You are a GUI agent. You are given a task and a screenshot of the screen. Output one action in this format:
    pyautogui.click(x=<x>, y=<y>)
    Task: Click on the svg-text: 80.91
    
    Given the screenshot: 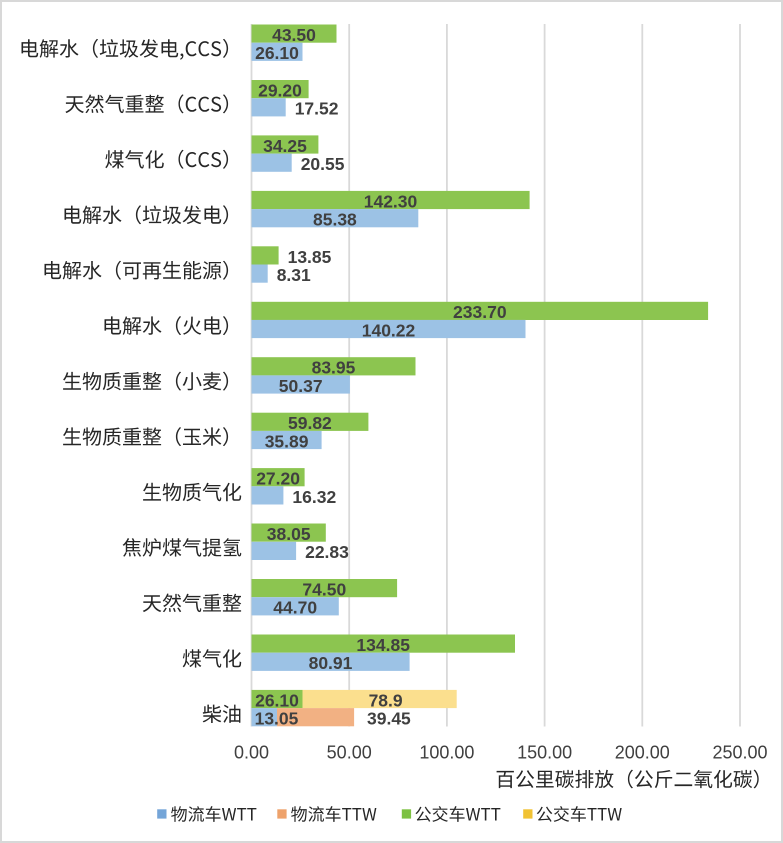 What is the action you would take?
    pyautogui.click(x=331, y=663)
    